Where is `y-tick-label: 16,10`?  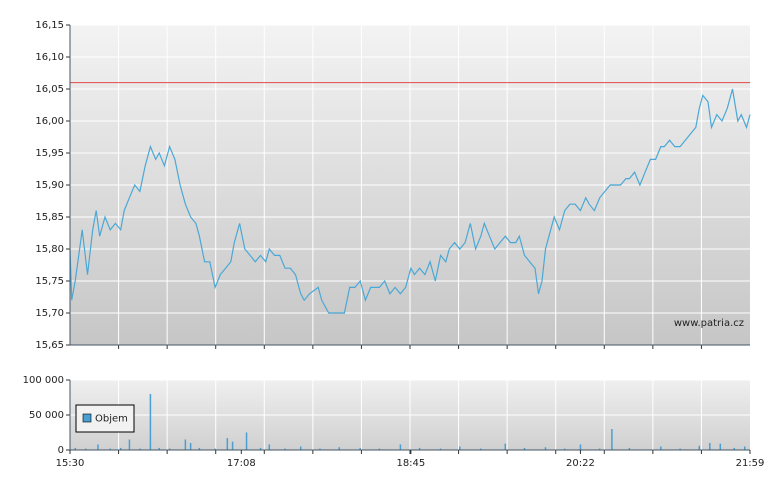
y-tick-label: 16,10 is located at coordinates (49, 57).